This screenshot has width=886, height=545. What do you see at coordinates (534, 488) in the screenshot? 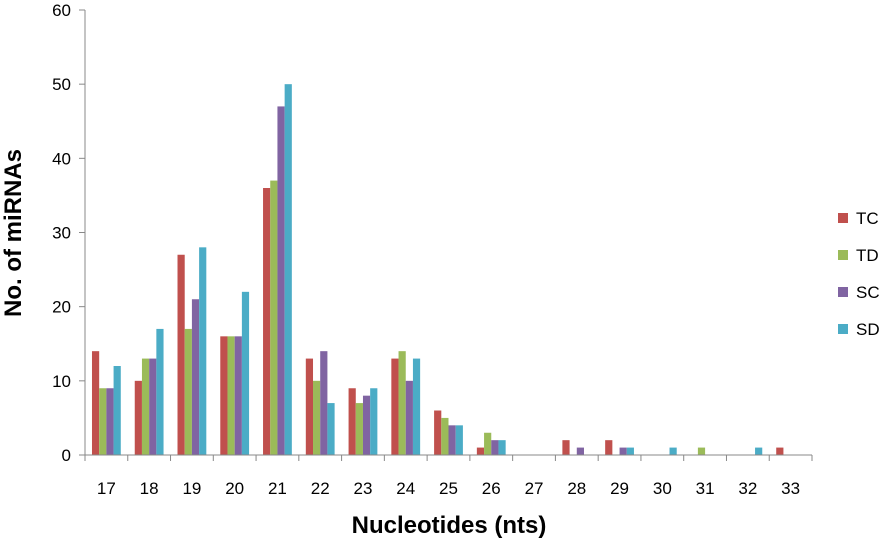
I see `x-tick-label: 27` at bounding box center [534, 488].